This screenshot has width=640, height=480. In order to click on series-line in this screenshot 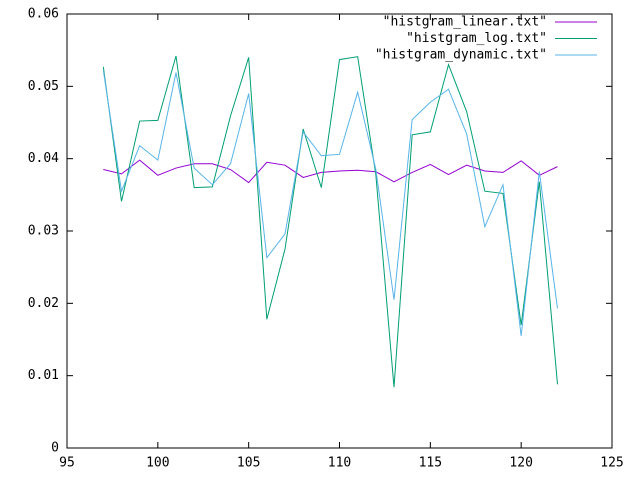, I will do `click(330, 171)`.